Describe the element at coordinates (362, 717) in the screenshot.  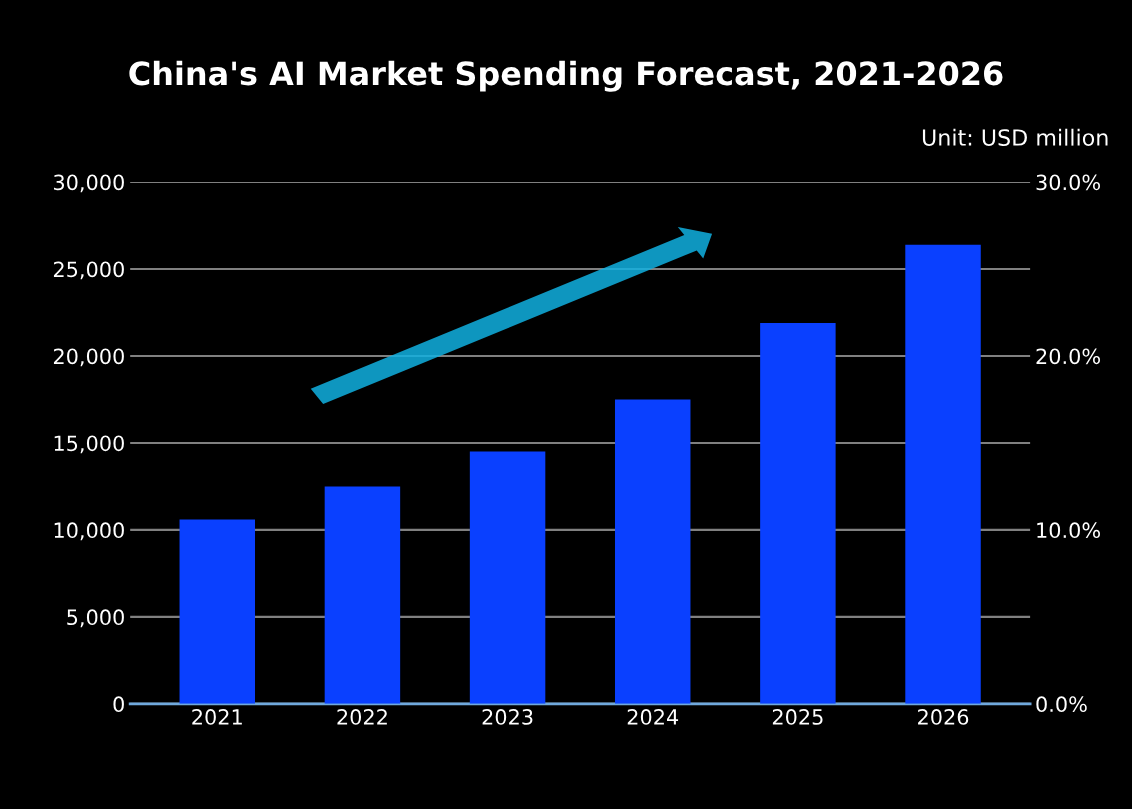
I see `x-tick-label: 2022` at that location.